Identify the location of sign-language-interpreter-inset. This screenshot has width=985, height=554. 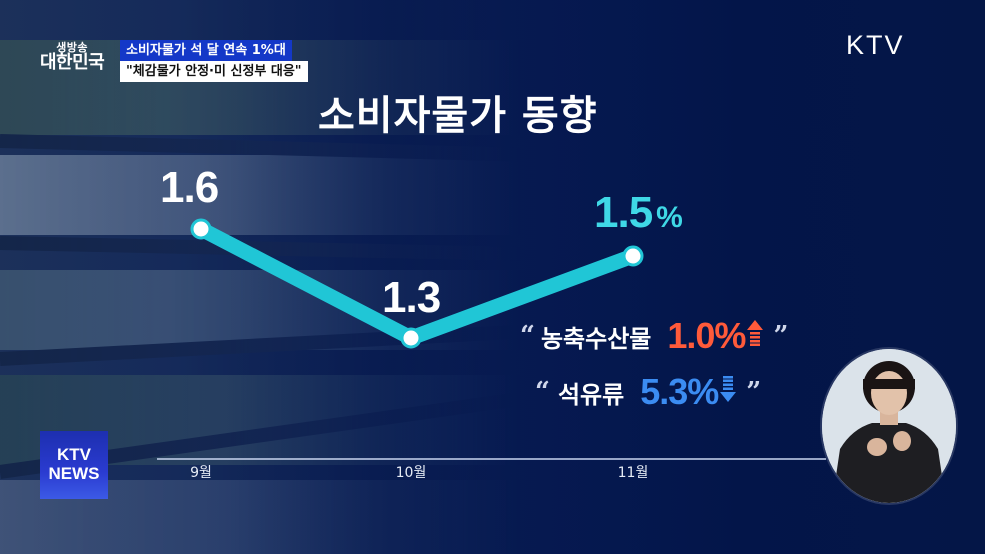
(889, 426).